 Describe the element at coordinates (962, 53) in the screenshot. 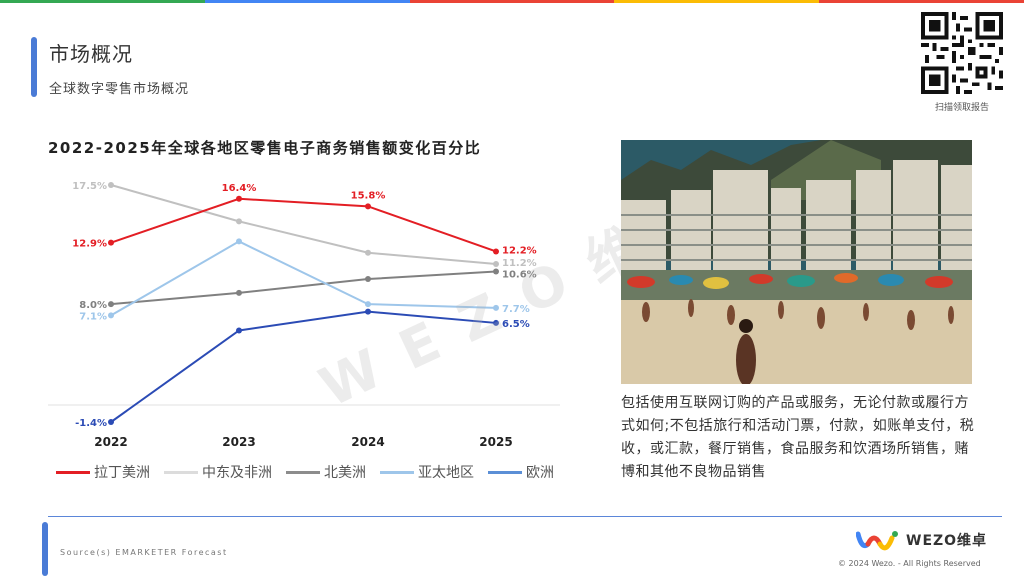

I see `qr-code-icon` at that location.